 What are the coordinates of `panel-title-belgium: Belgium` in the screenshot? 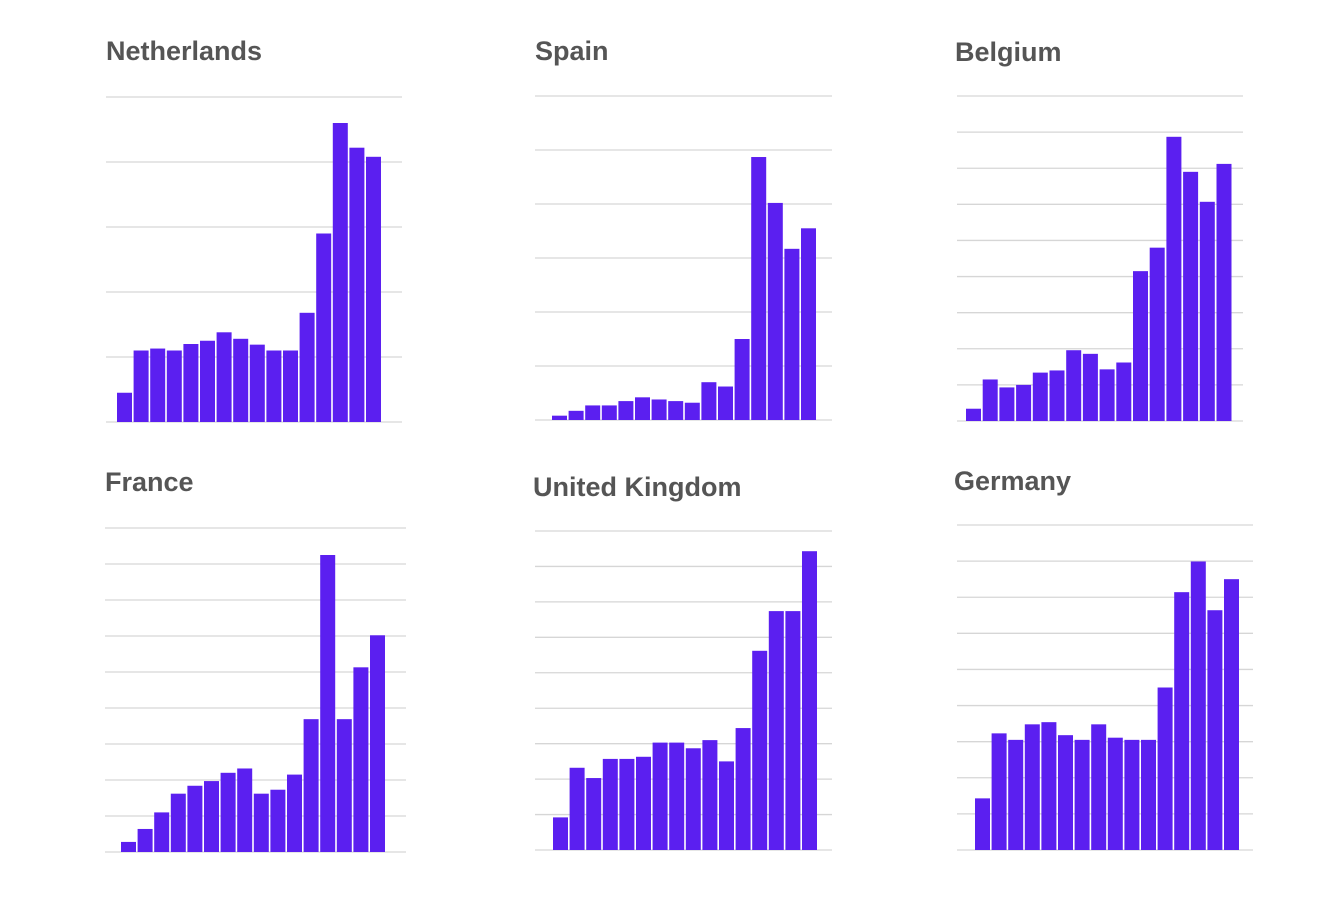 It's located at (1008, 52).